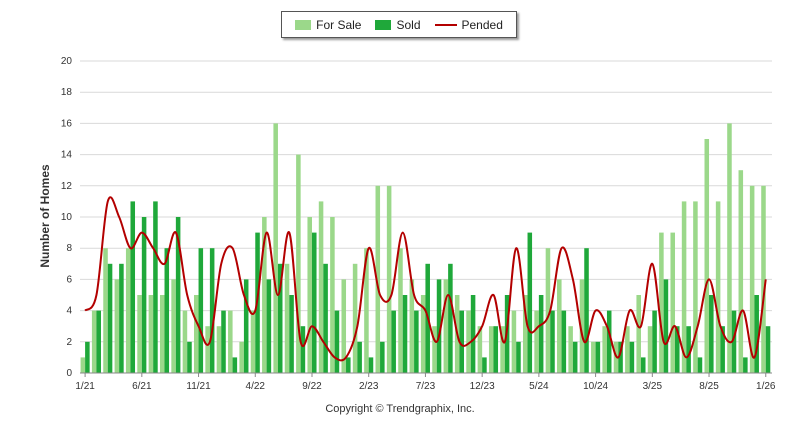 Image resolution: width=800 pixels, height=434 pixels. What do you see at coordinates (67, 92) in the screenshot?
I see `y-tick-label: 18` at bounding box center [67, 92].